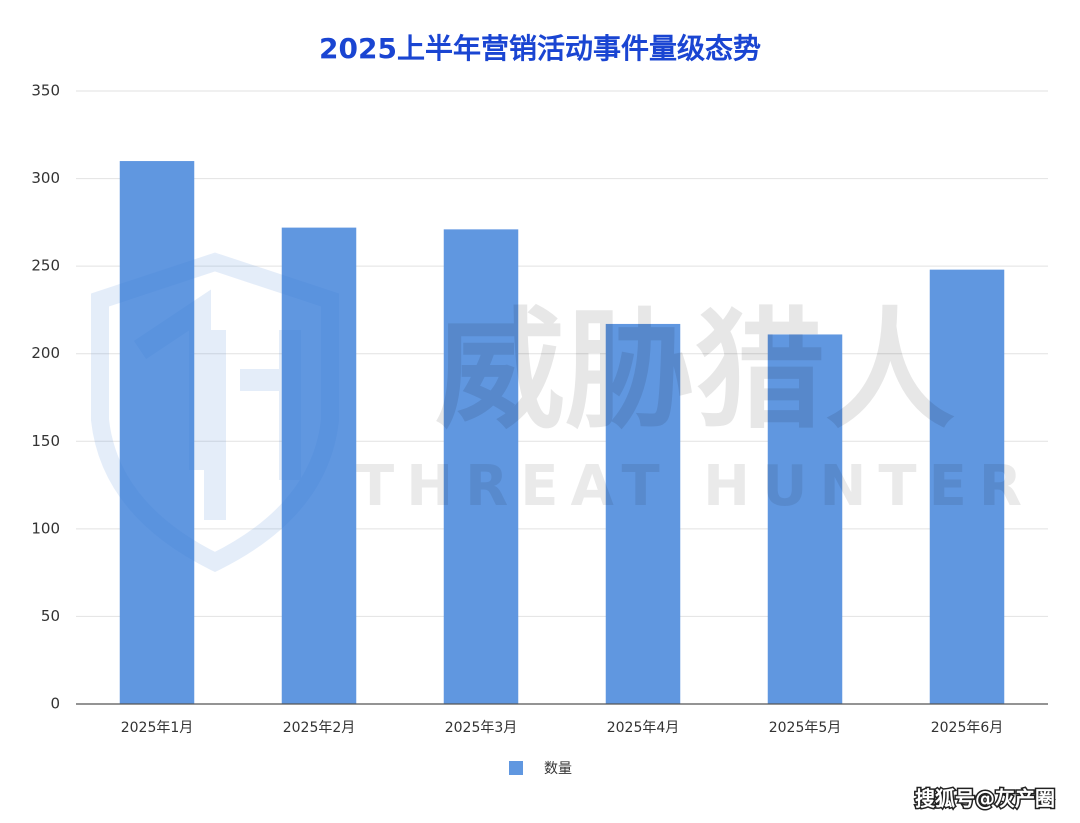 The width and height of the screenshot is (1080, 823). What do you see at coordinates (45, 178) in the screenshot?
I see `y-tick-label: 300` at bounding box center [45, 178].